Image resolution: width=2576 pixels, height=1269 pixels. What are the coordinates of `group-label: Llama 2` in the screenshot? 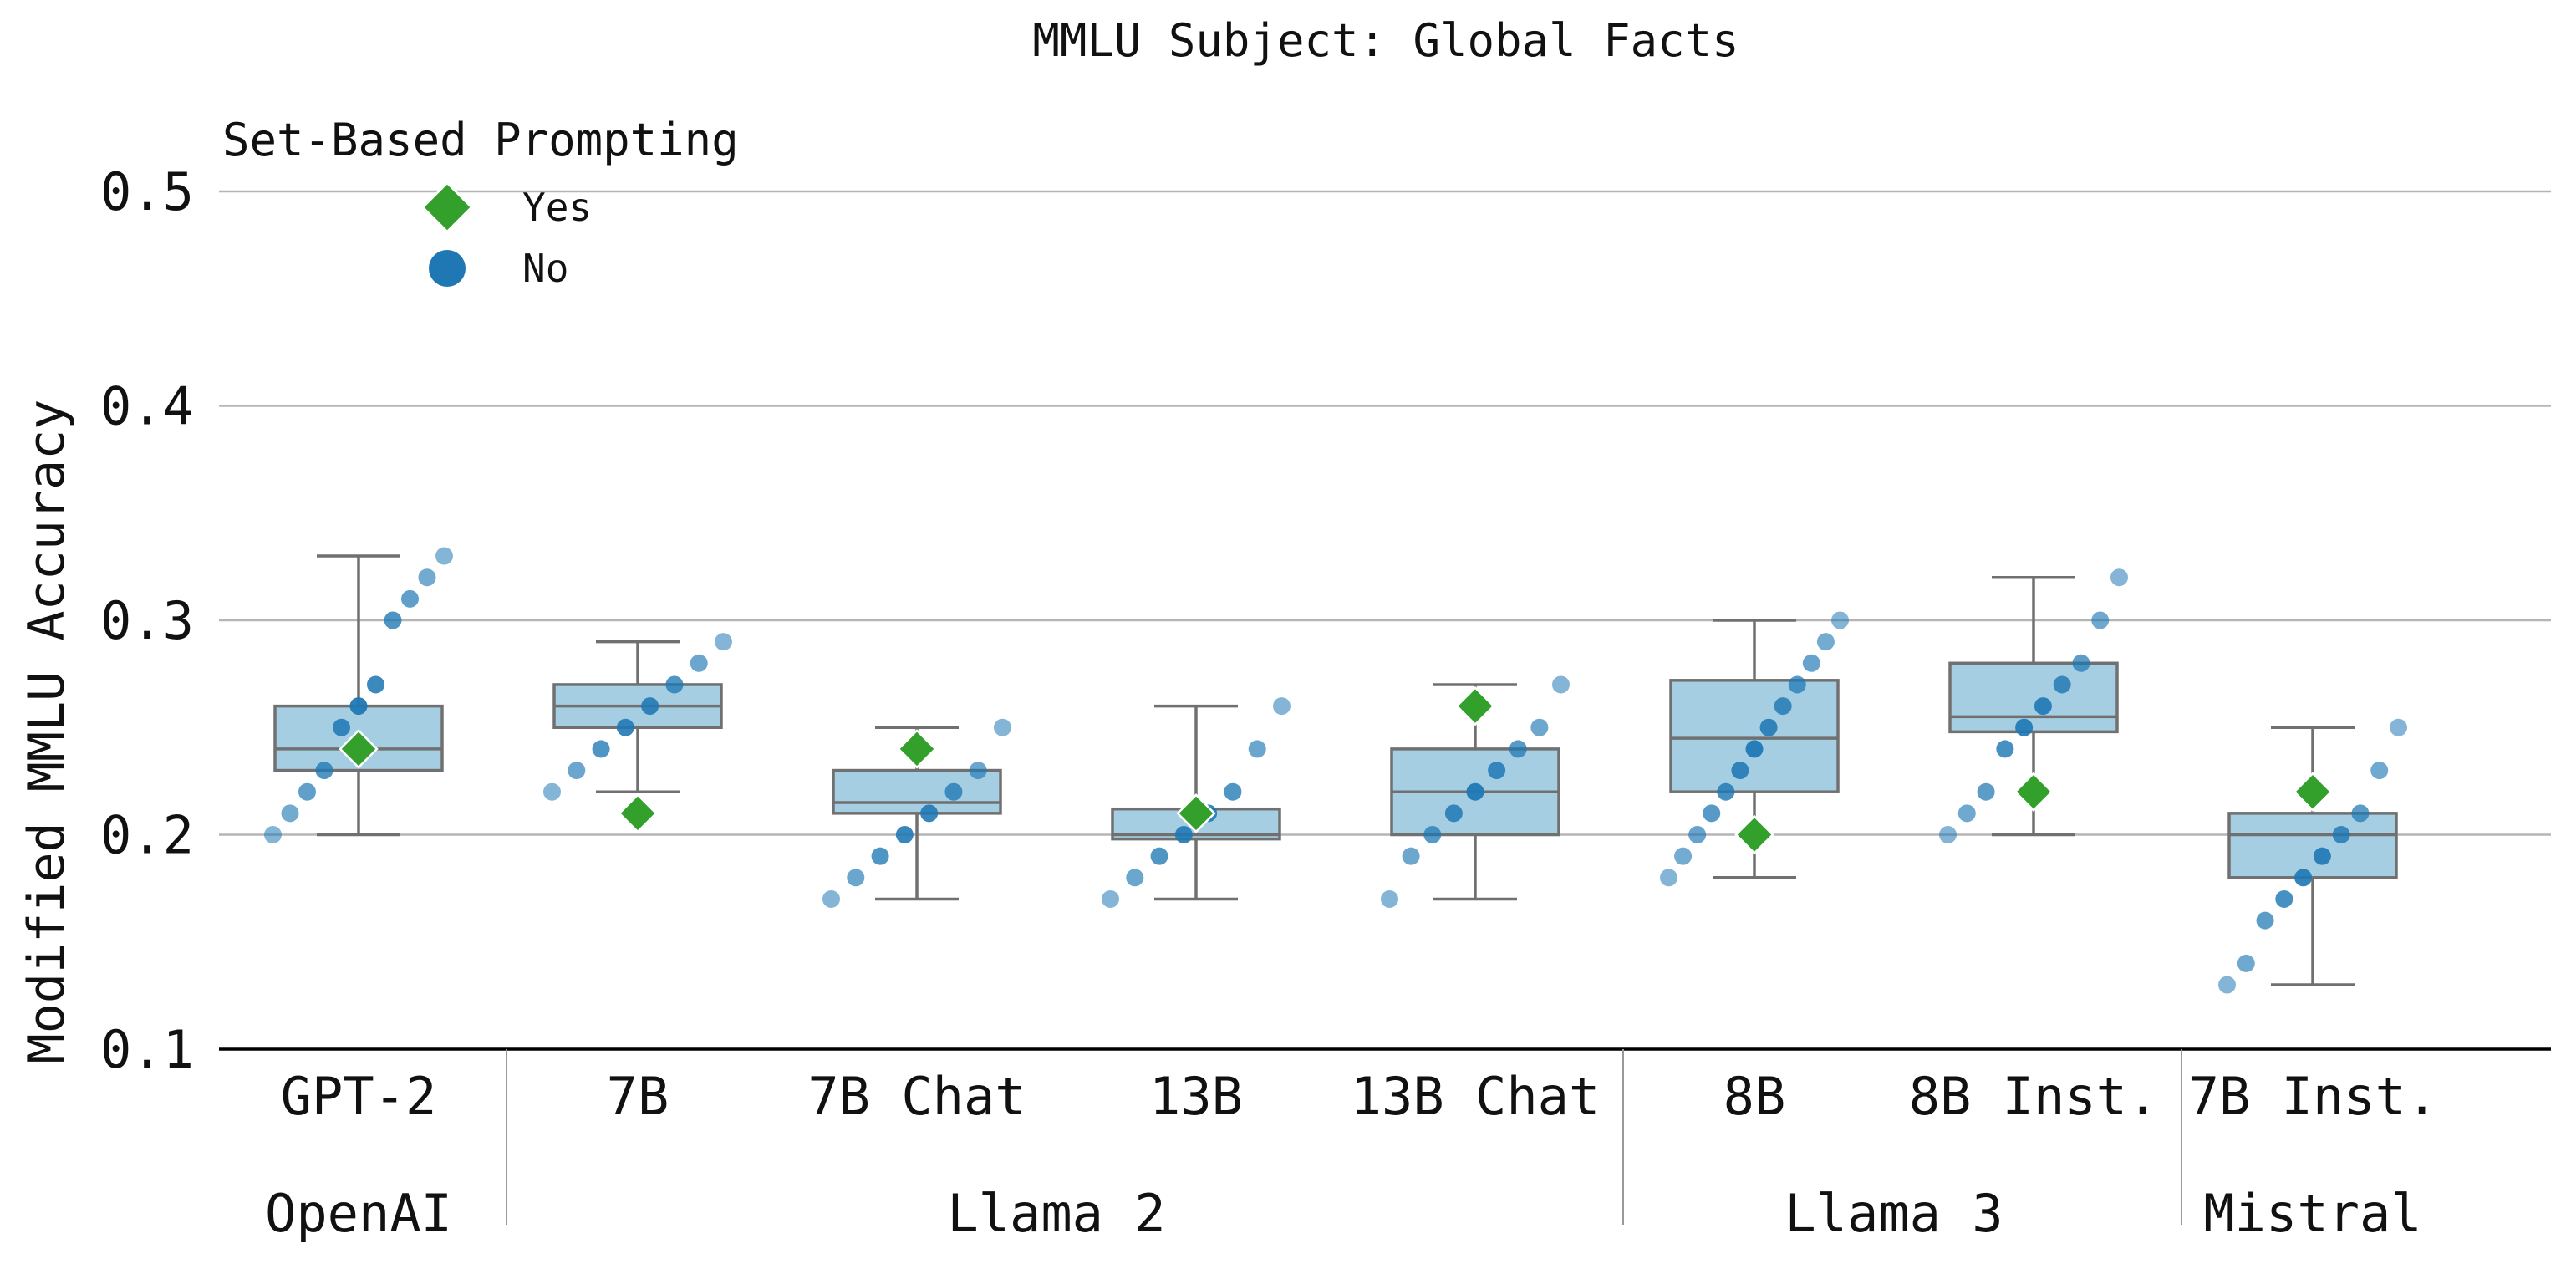 It's located at (1056, 1213).